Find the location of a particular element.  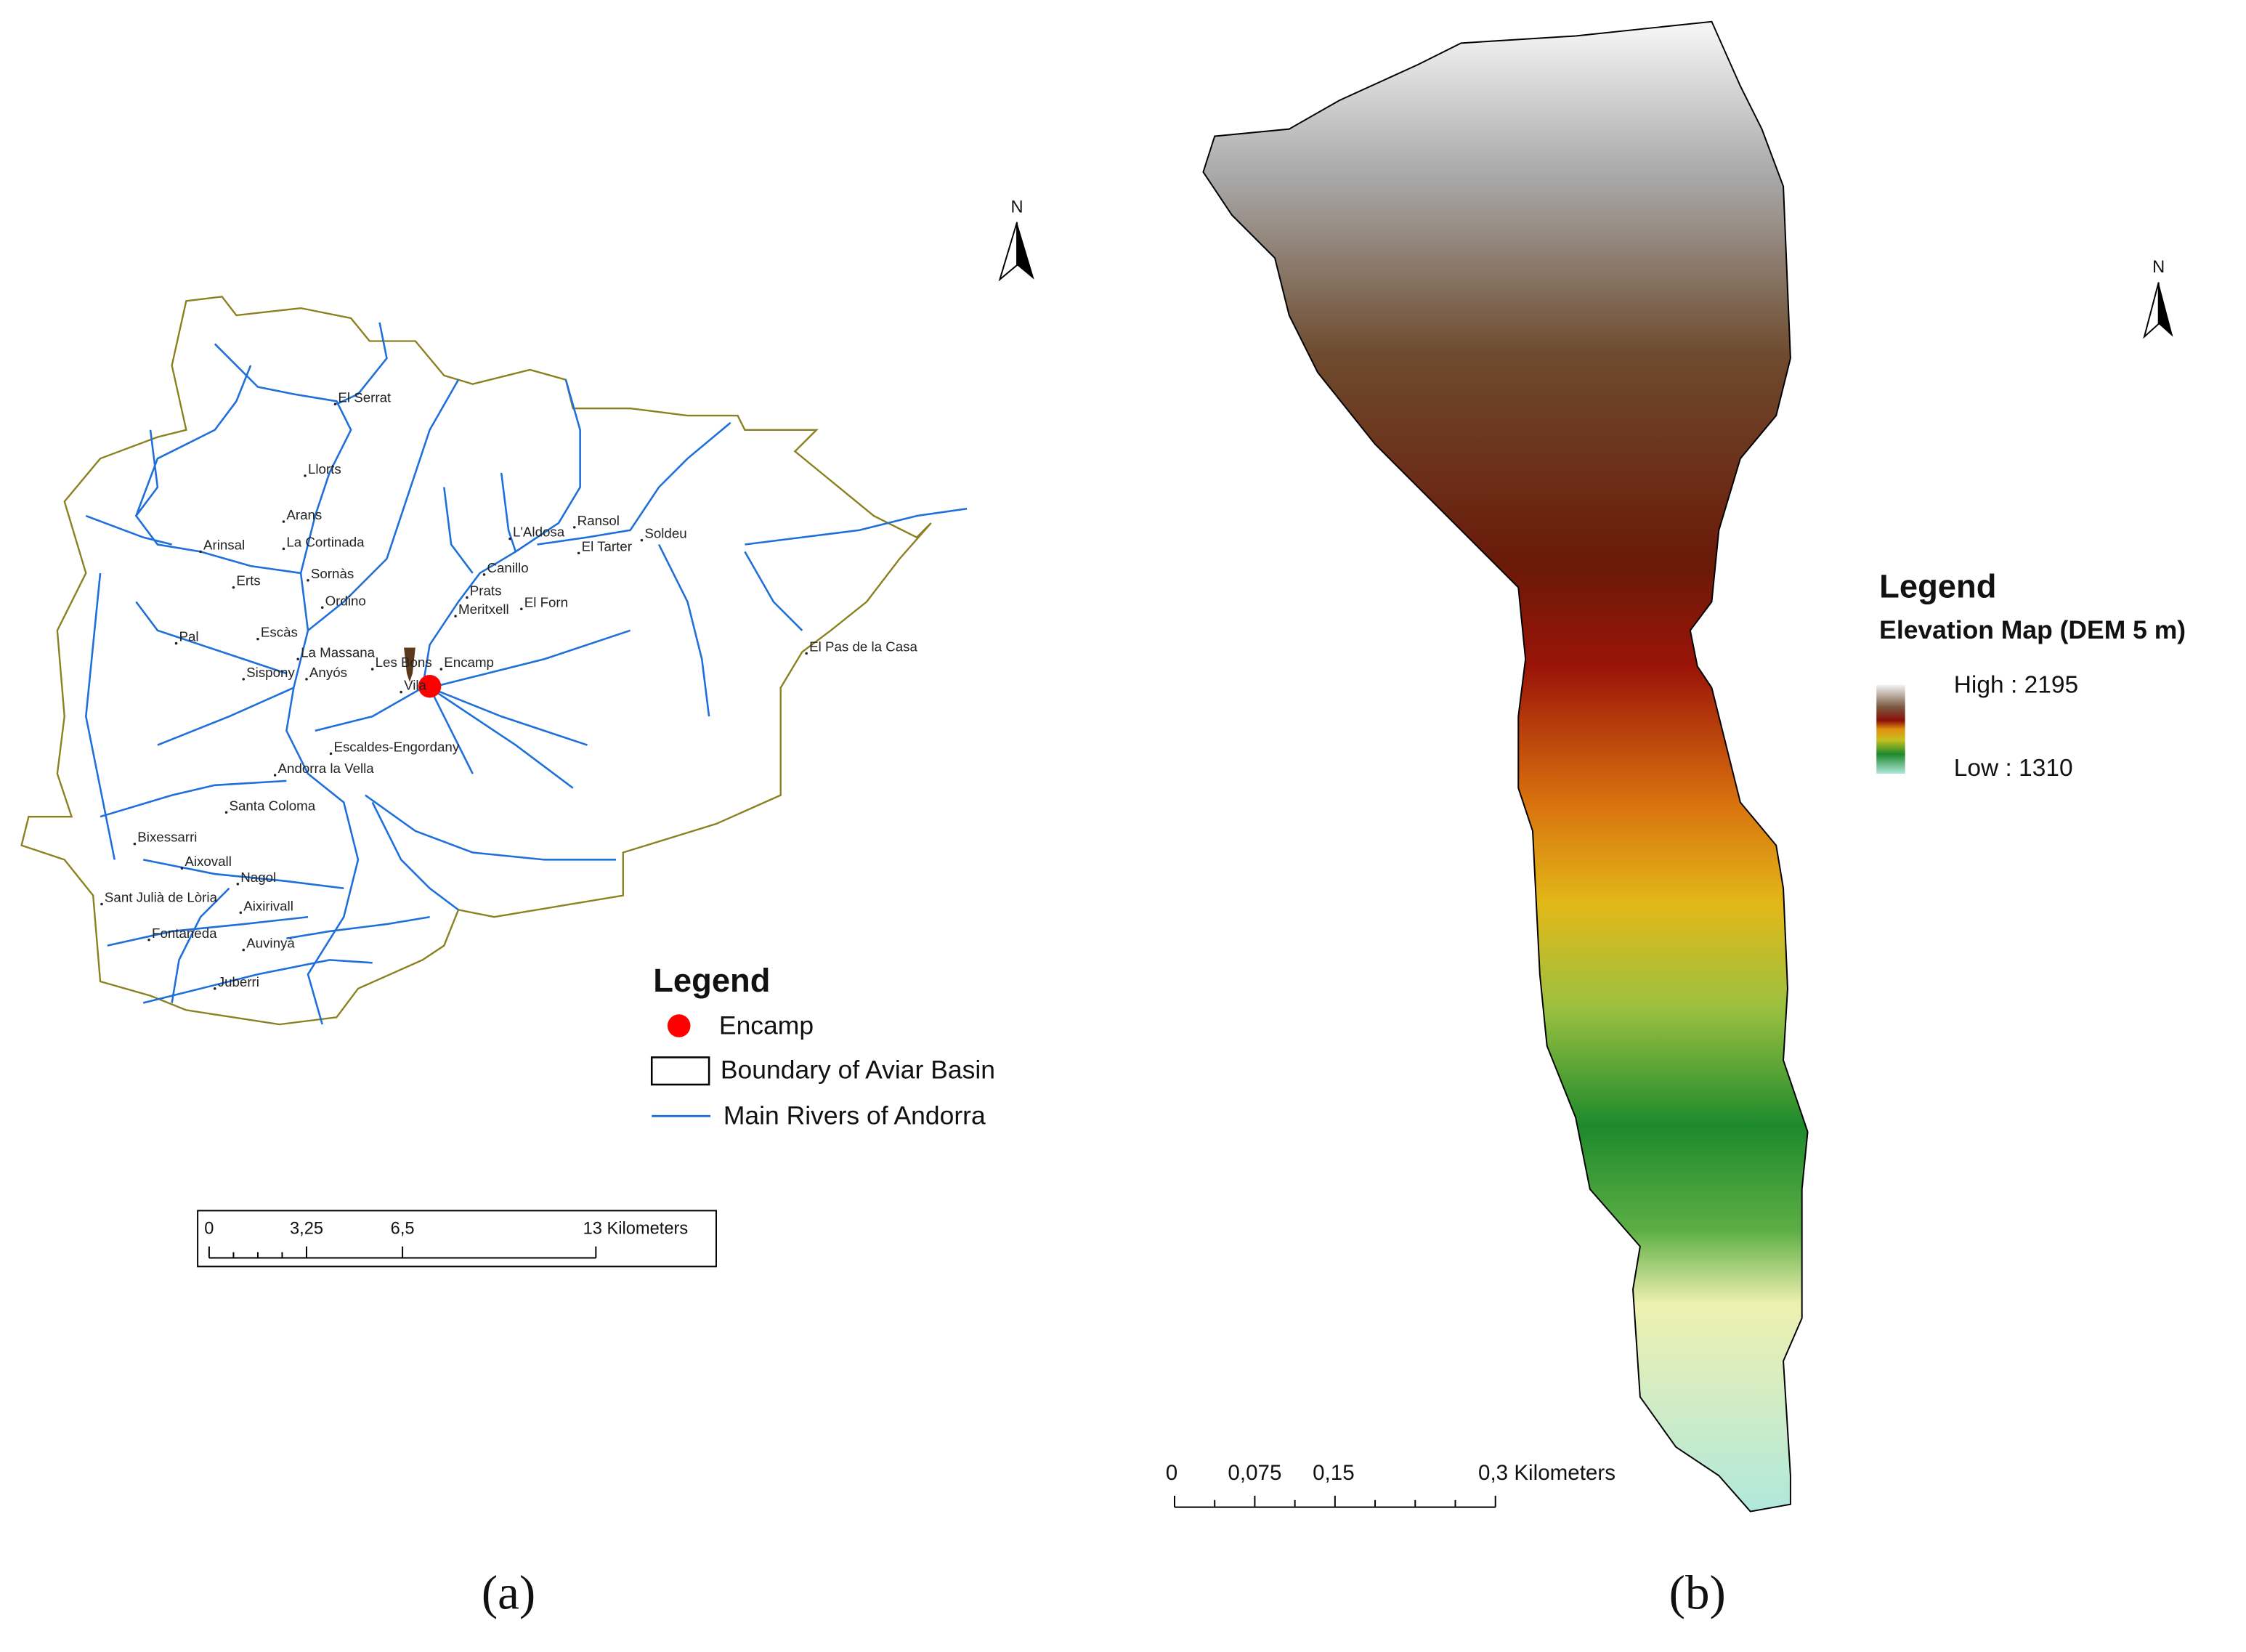

place-name: El Serrat is located at coordinates (365, 397).